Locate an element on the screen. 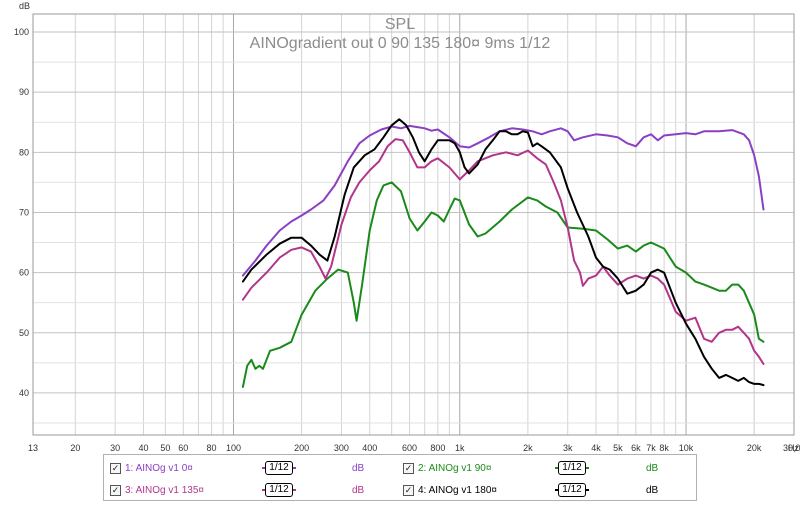  legend-unit-3: dB is located at coordinates (358, 490).